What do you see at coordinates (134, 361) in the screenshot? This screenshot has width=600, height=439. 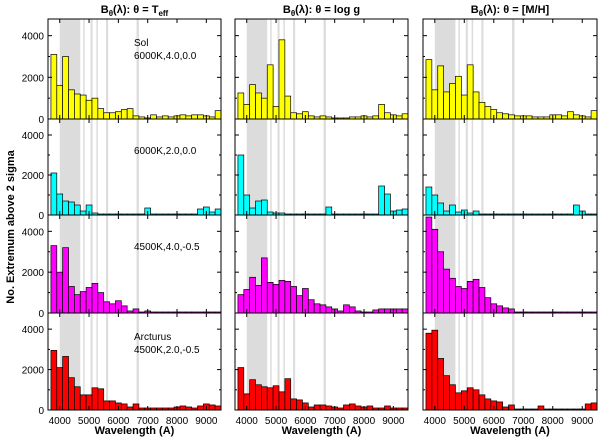 I see `panel-frame` at bounding box center [134, 361].